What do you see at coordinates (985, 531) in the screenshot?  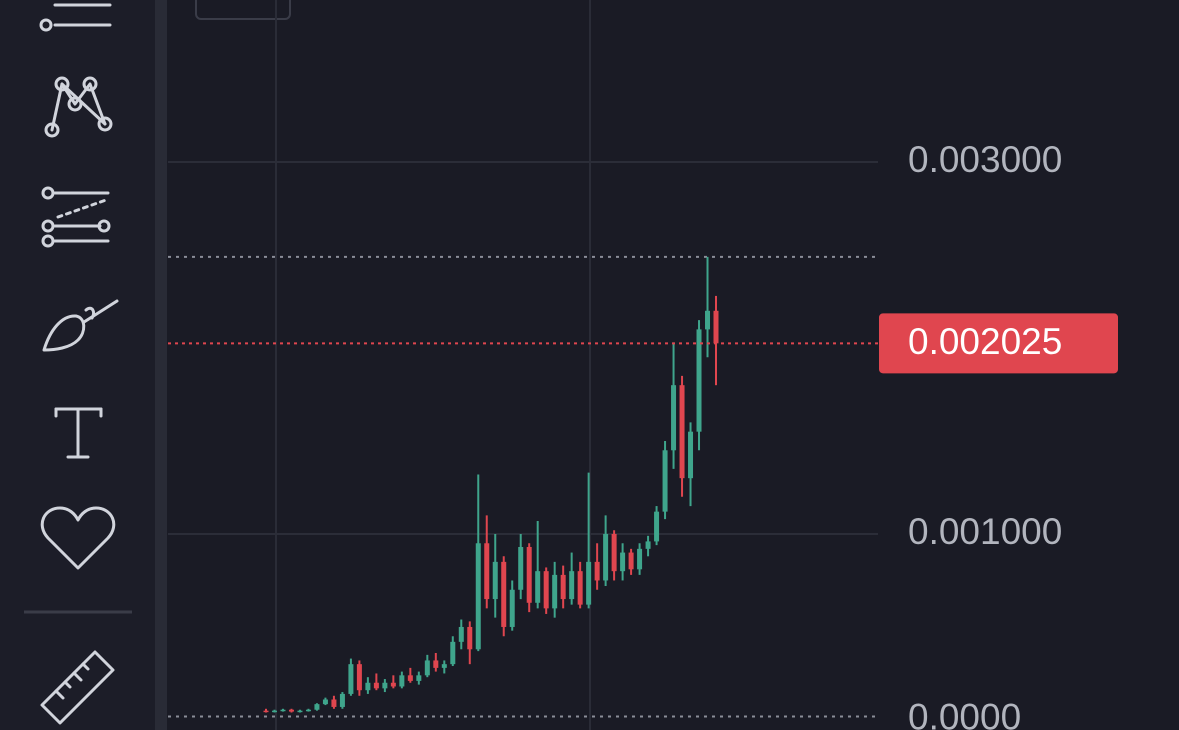 I see `y-tick-label: 0.001000` at bounding box center [985, 531].